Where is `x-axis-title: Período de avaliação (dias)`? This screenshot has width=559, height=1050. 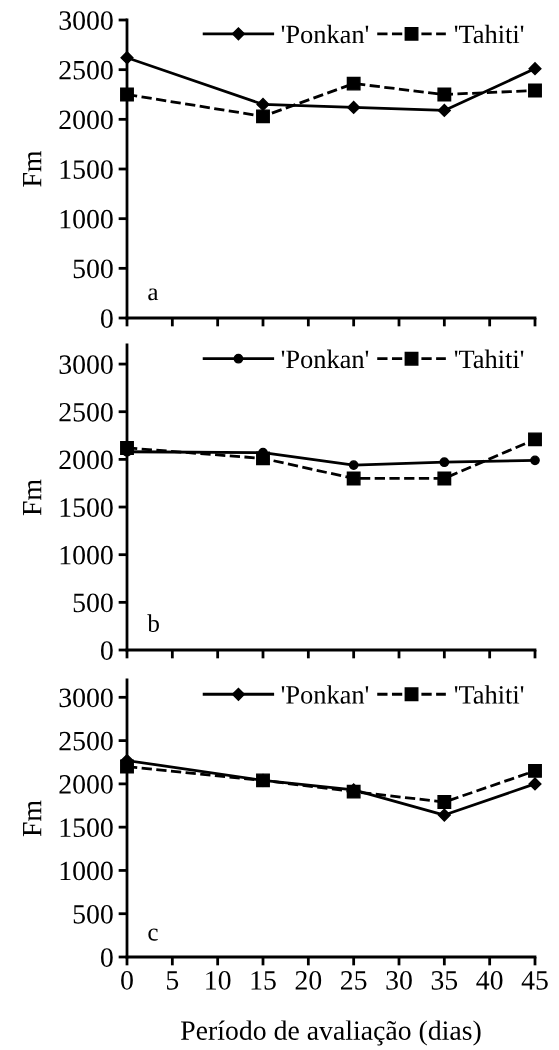 x-axis-title: Período de avaliação (dias) is located at coordinates (331, 1033).